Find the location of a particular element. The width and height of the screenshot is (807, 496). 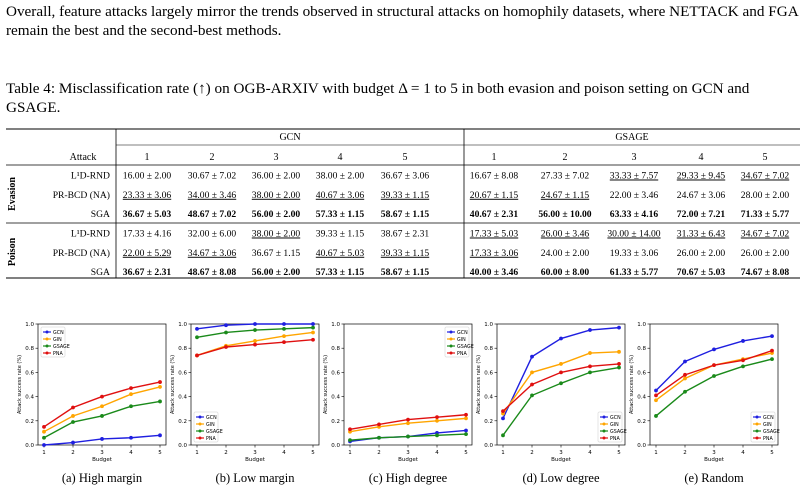

table-cell: 36.67 ± 3.06 is located at coordinates (405, 176).